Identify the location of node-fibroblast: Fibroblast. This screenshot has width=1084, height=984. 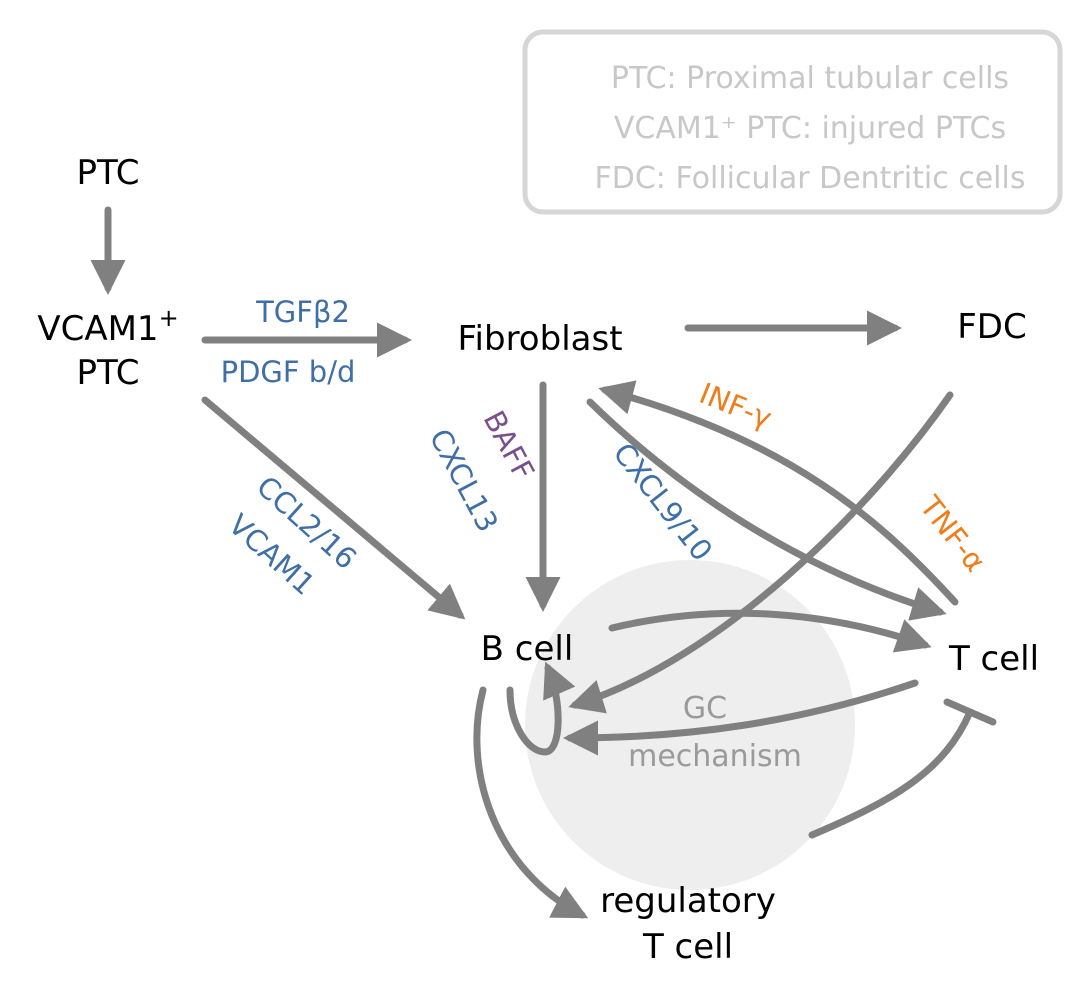
(539, 339).